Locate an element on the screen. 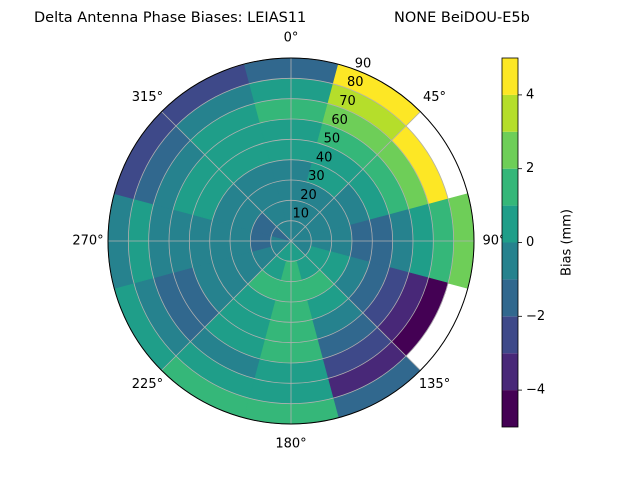 This screenshot has width=640, height=480. theta-tick-label: 270° is located at coordinates (87, 241).